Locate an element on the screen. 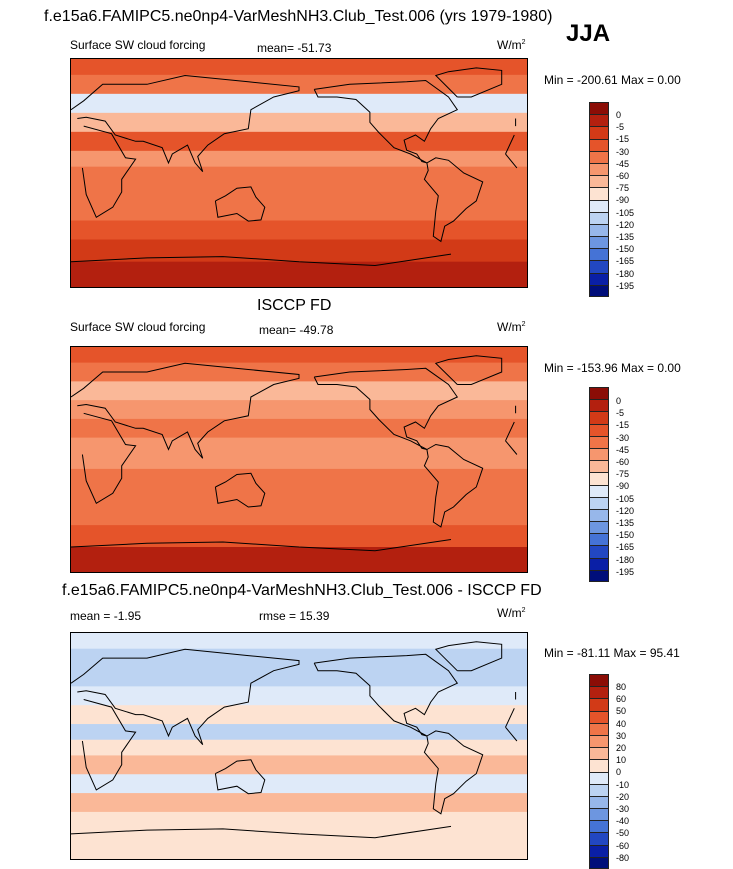 The width and height of the screenshot is (733, 869). colorbar-tick-label: 60 is located at coordinates (621, 699).